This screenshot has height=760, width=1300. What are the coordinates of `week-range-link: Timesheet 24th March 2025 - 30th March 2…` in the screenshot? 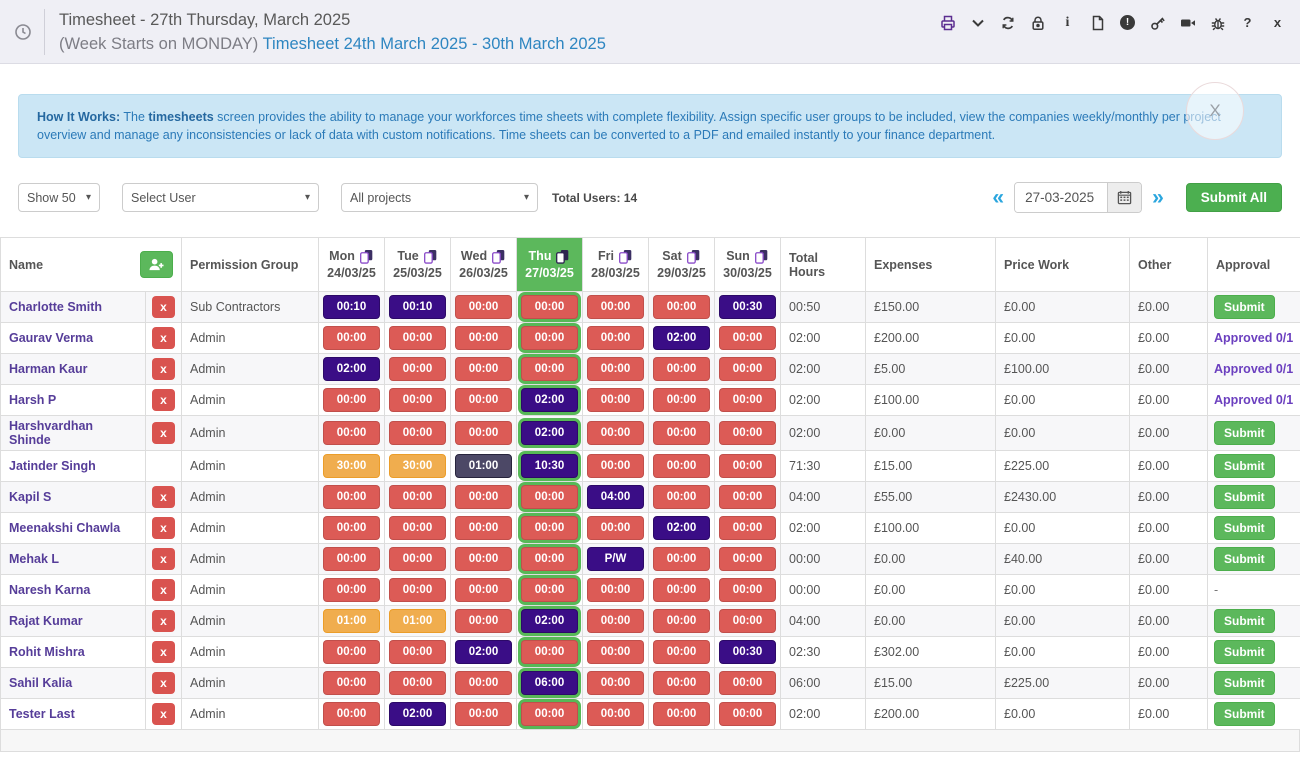 It's located at (434, 43).